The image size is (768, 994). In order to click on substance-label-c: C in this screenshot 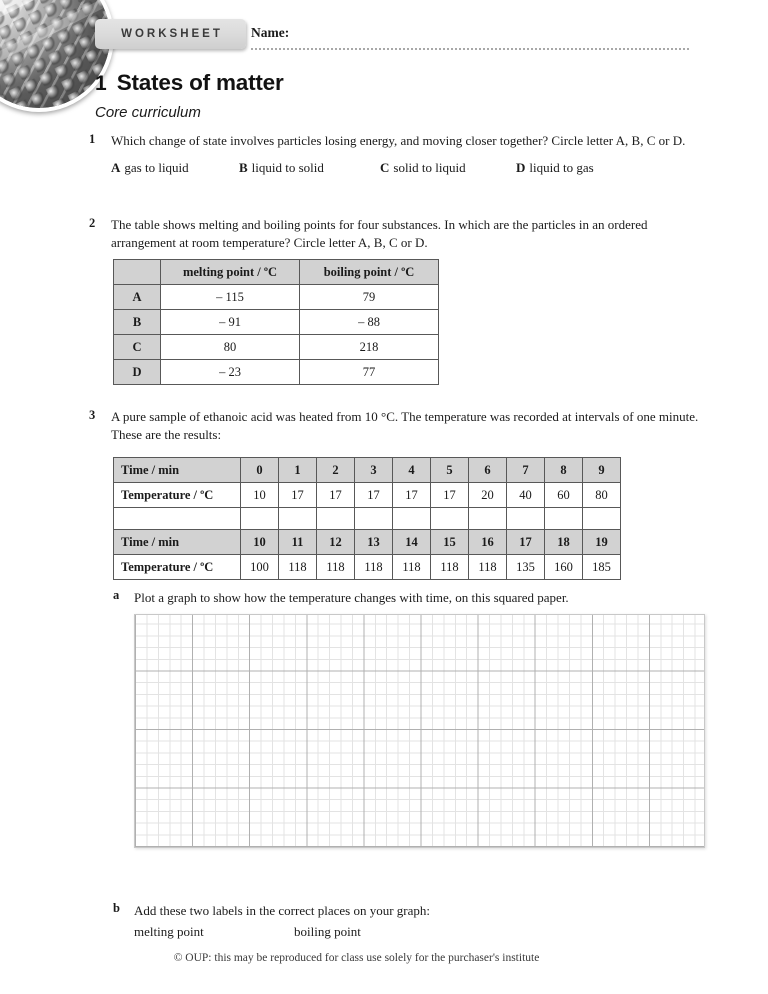, I will do `click(137, 347)`.